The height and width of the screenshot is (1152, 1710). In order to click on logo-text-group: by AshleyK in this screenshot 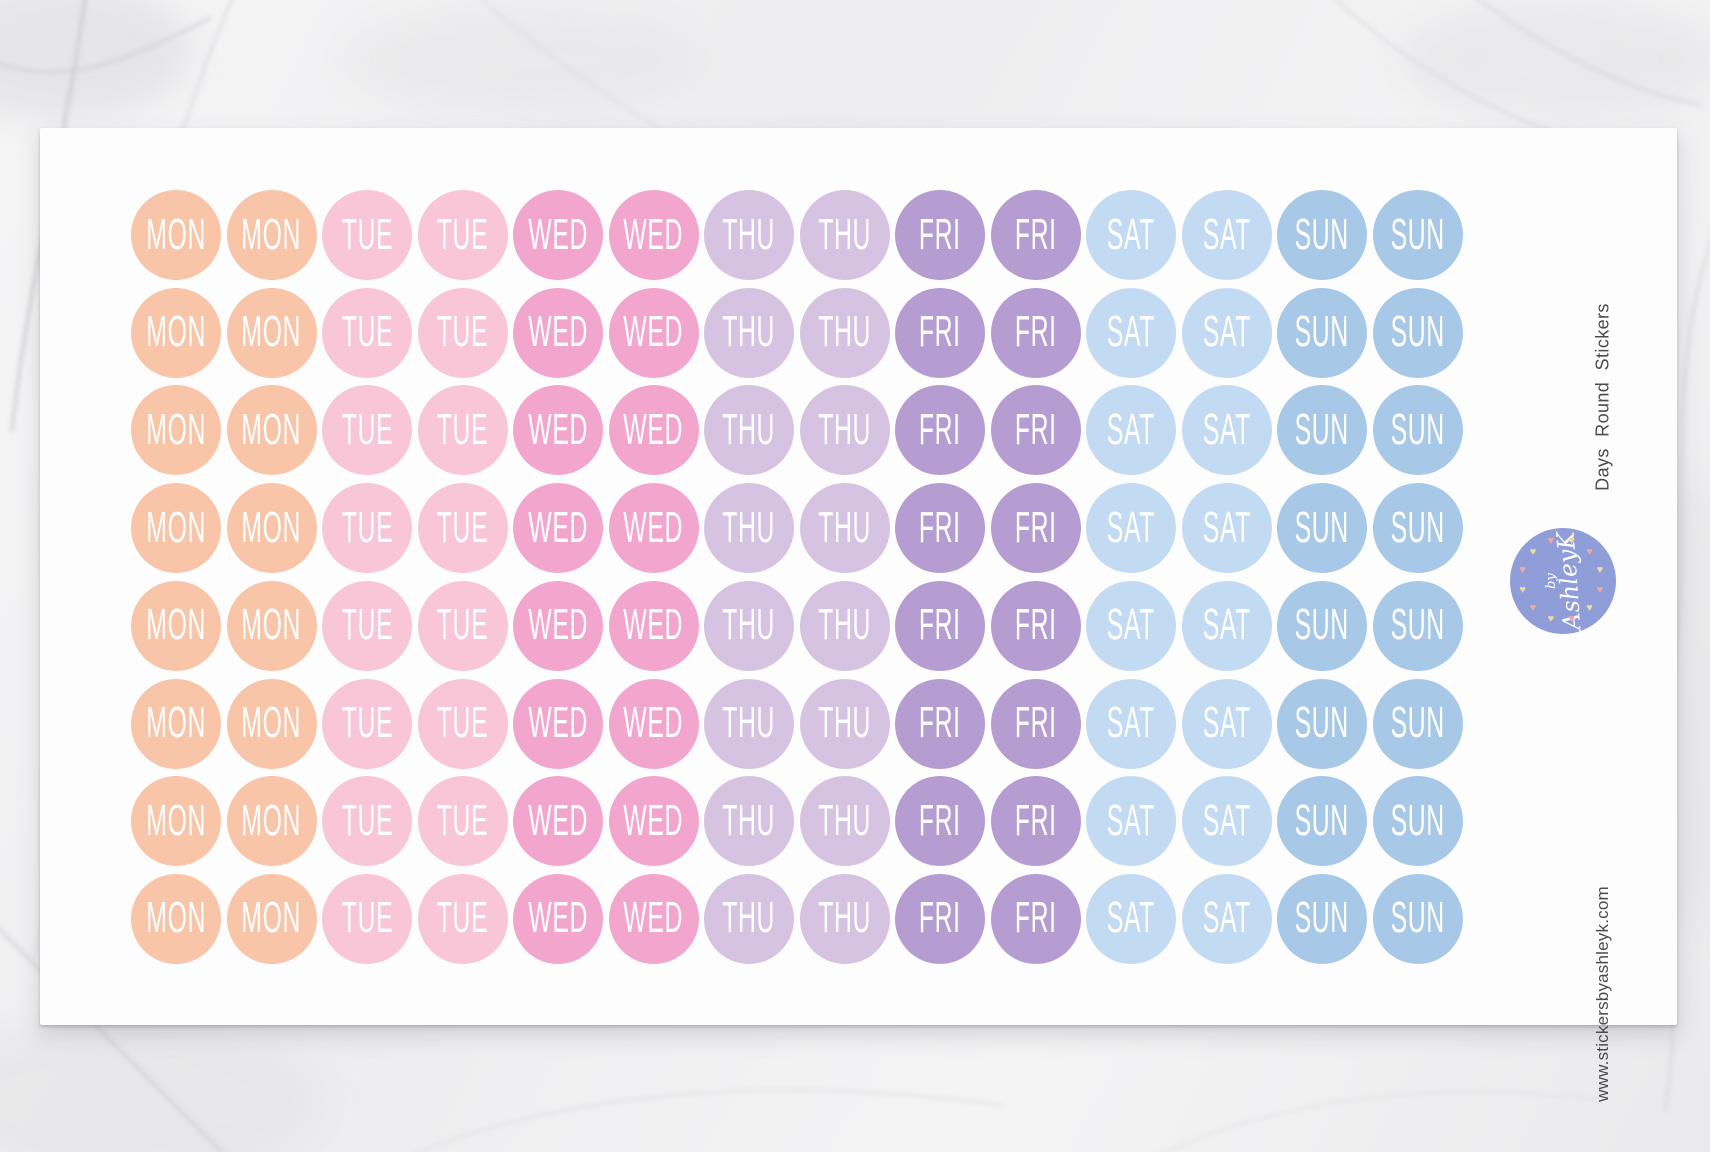, I will do `click(1563, 581)`.